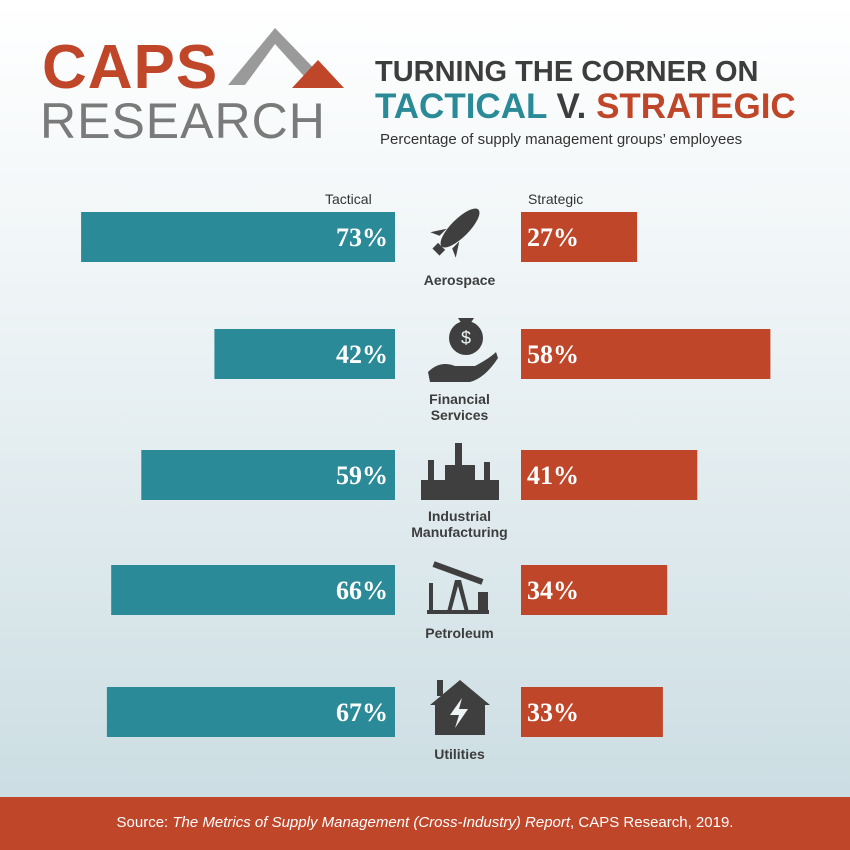 The height and width of the screenshot is (850, 850). What do you see at coordinates (459, 633) in the screenshot?
I see `category-label: Petroleum` at bounding box center [459, 633].